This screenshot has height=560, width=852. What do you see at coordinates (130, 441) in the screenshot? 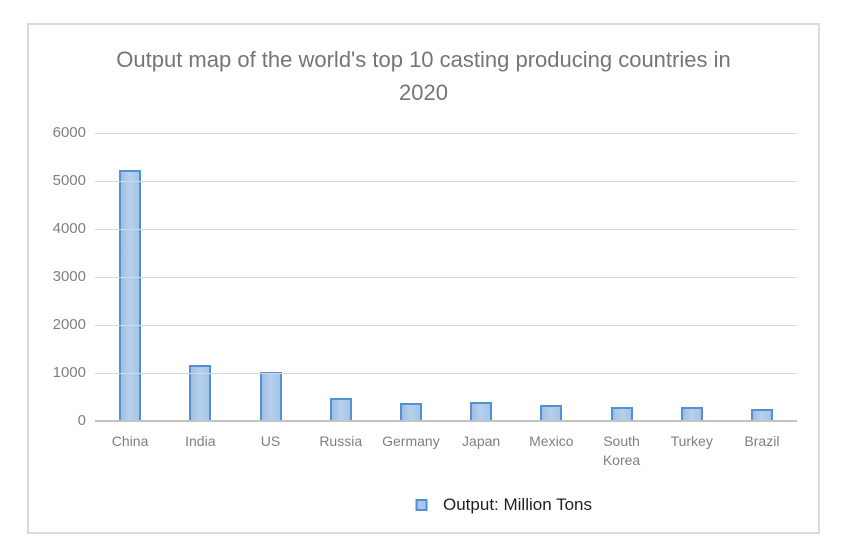
I see `x-axis-label-china: China` at bounding box center [130, 441].